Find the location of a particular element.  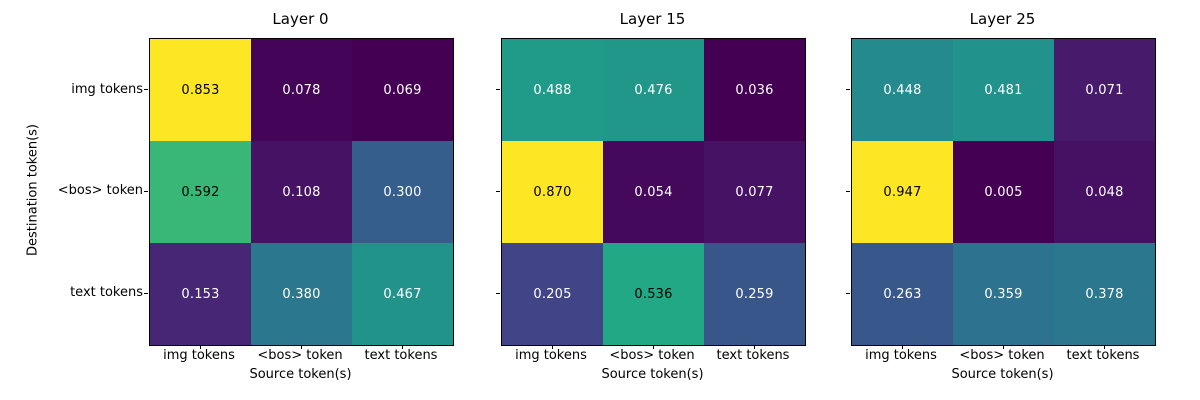

cell-value: 0.488 is located at coordinates (552, 90).